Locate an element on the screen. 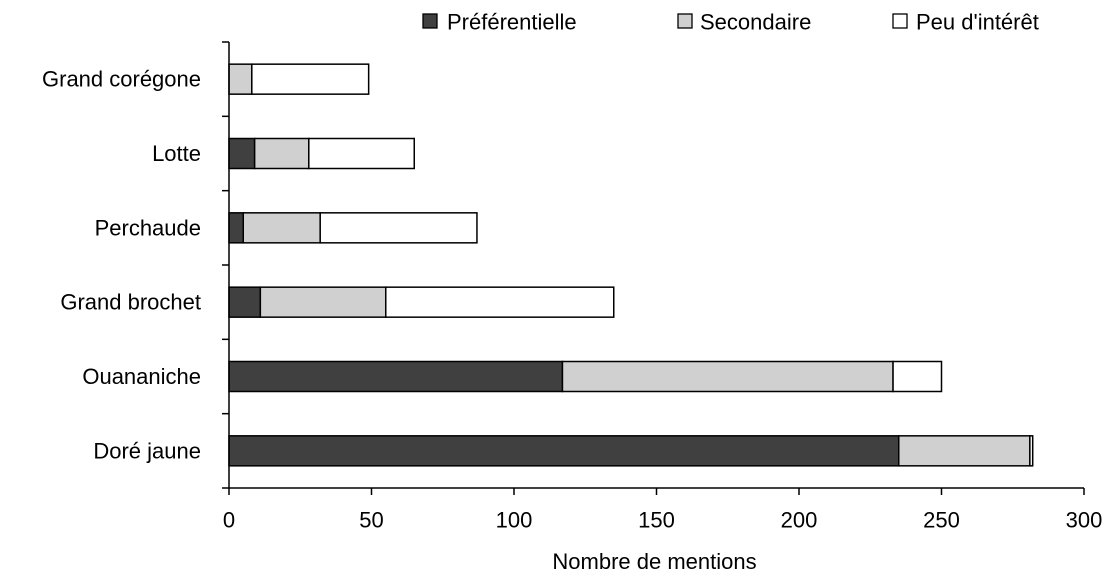 The height and width of the screenshot is (581, 1109). category-label: Perchaude is located at coordinates (148, 227).